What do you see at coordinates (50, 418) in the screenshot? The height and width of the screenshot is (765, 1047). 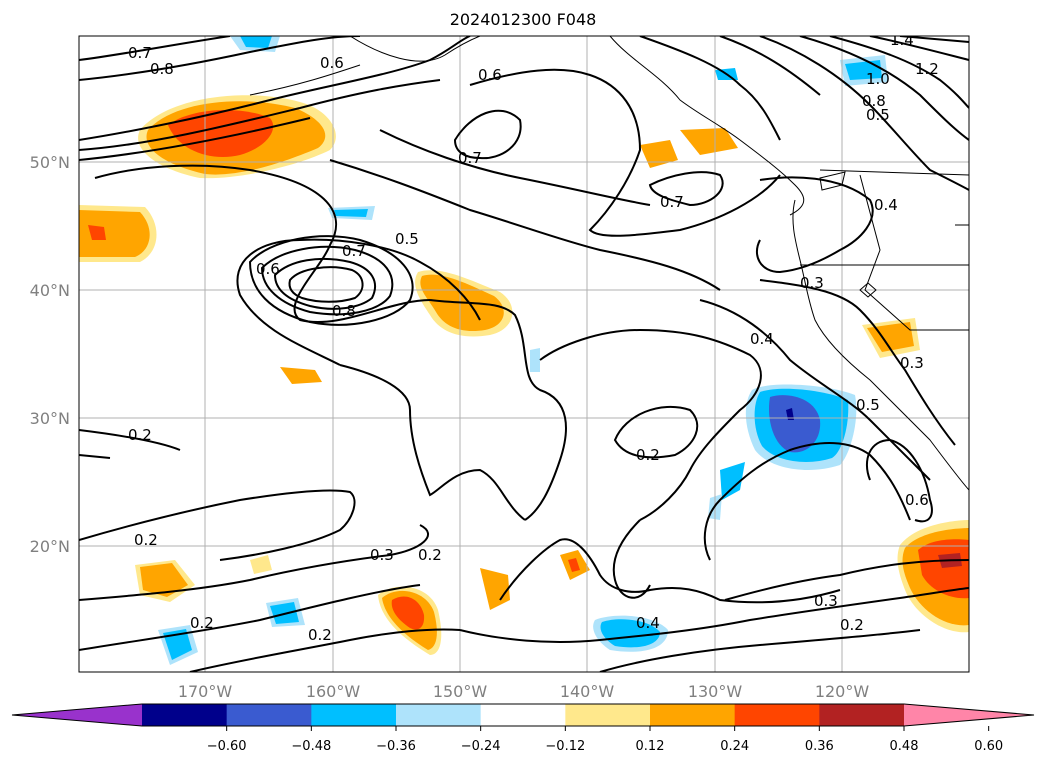 I see `lat-label: 30°N` at bounding box center [50, 418].